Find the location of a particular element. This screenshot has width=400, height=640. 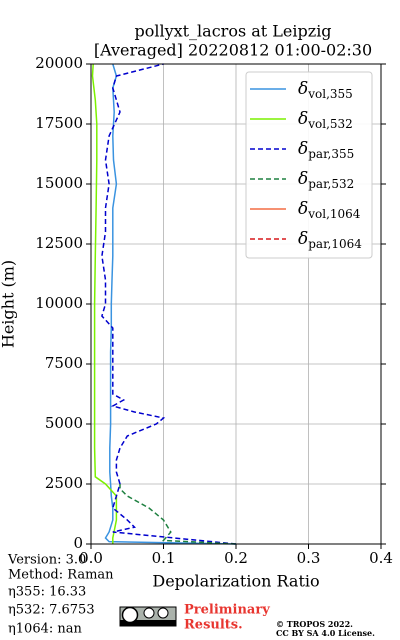

note: η355: 16.33 is located at coordinates (47, 592).